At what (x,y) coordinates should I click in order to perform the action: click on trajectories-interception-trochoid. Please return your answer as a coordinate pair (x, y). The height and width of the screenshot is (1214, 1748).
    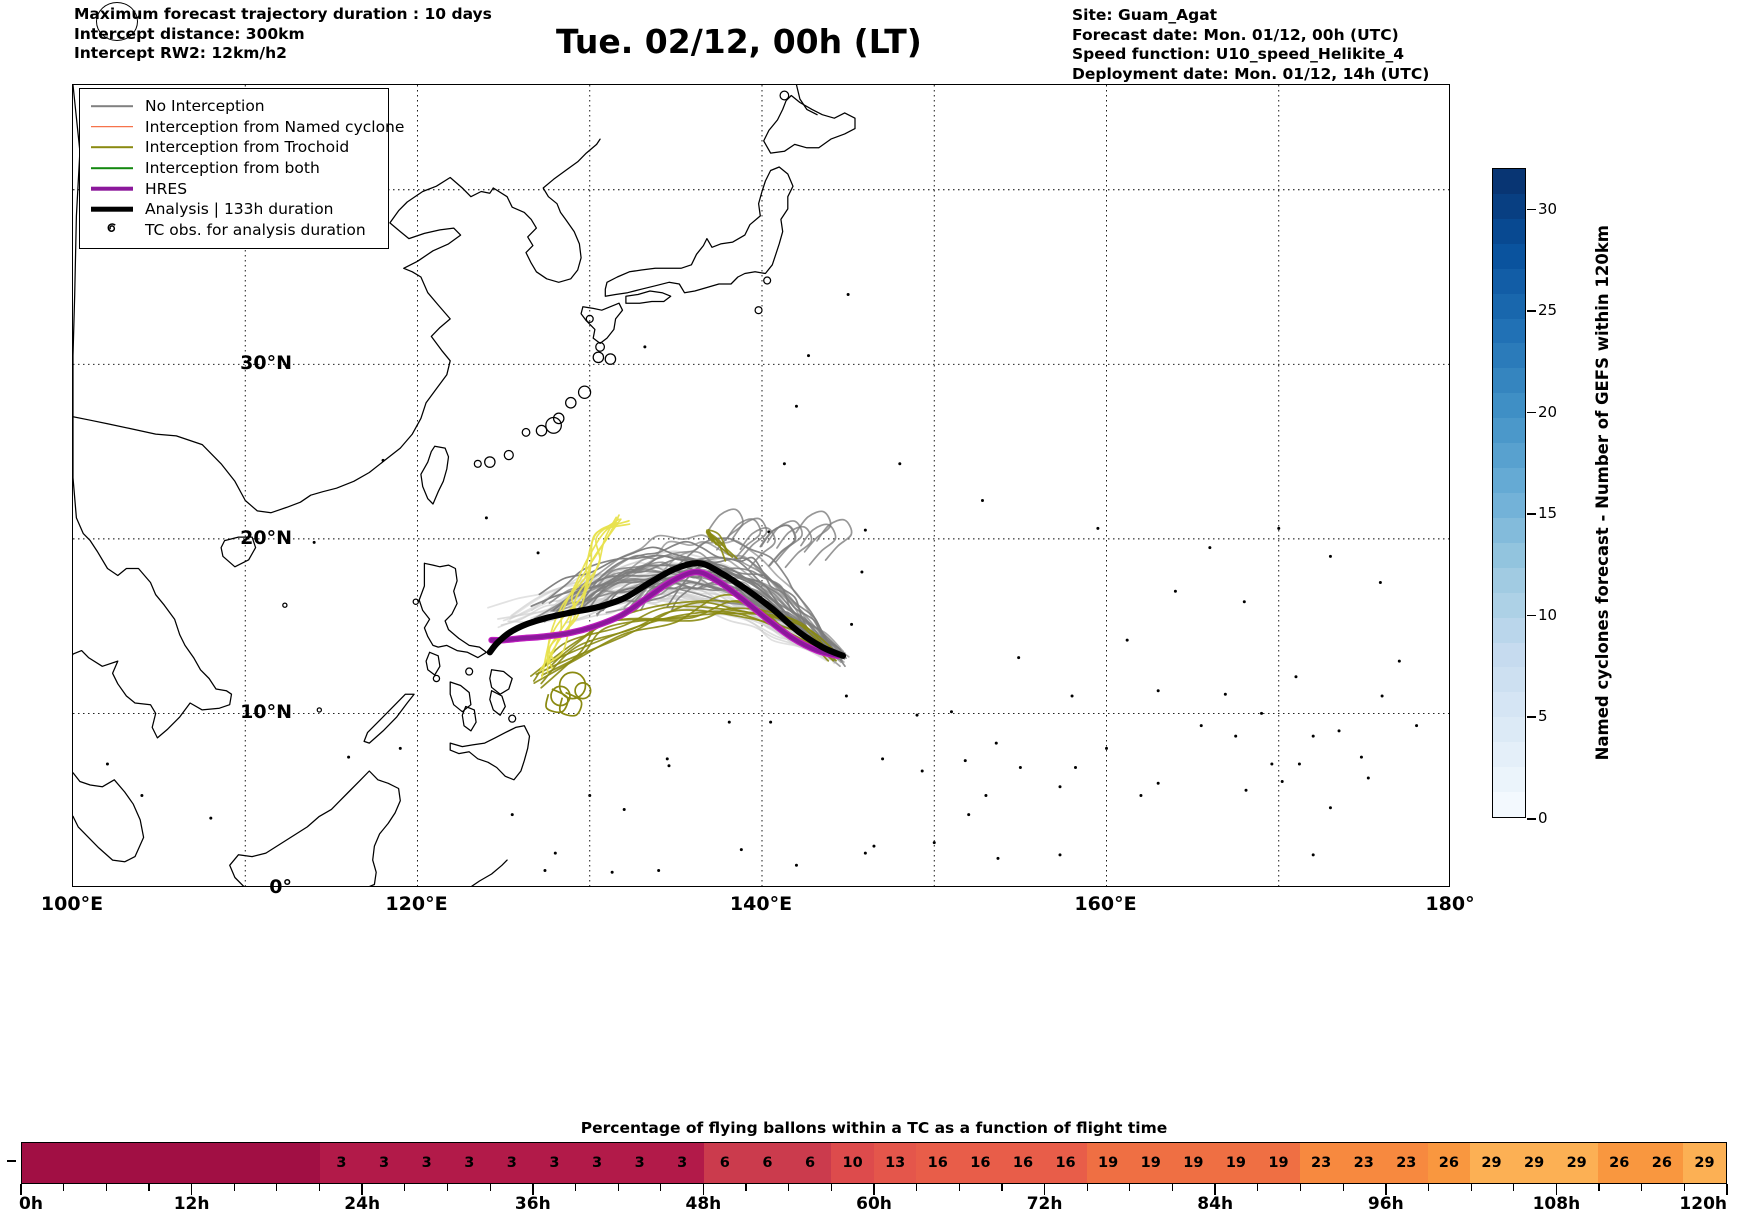
    Looking at the image, I should click on (686, 608).